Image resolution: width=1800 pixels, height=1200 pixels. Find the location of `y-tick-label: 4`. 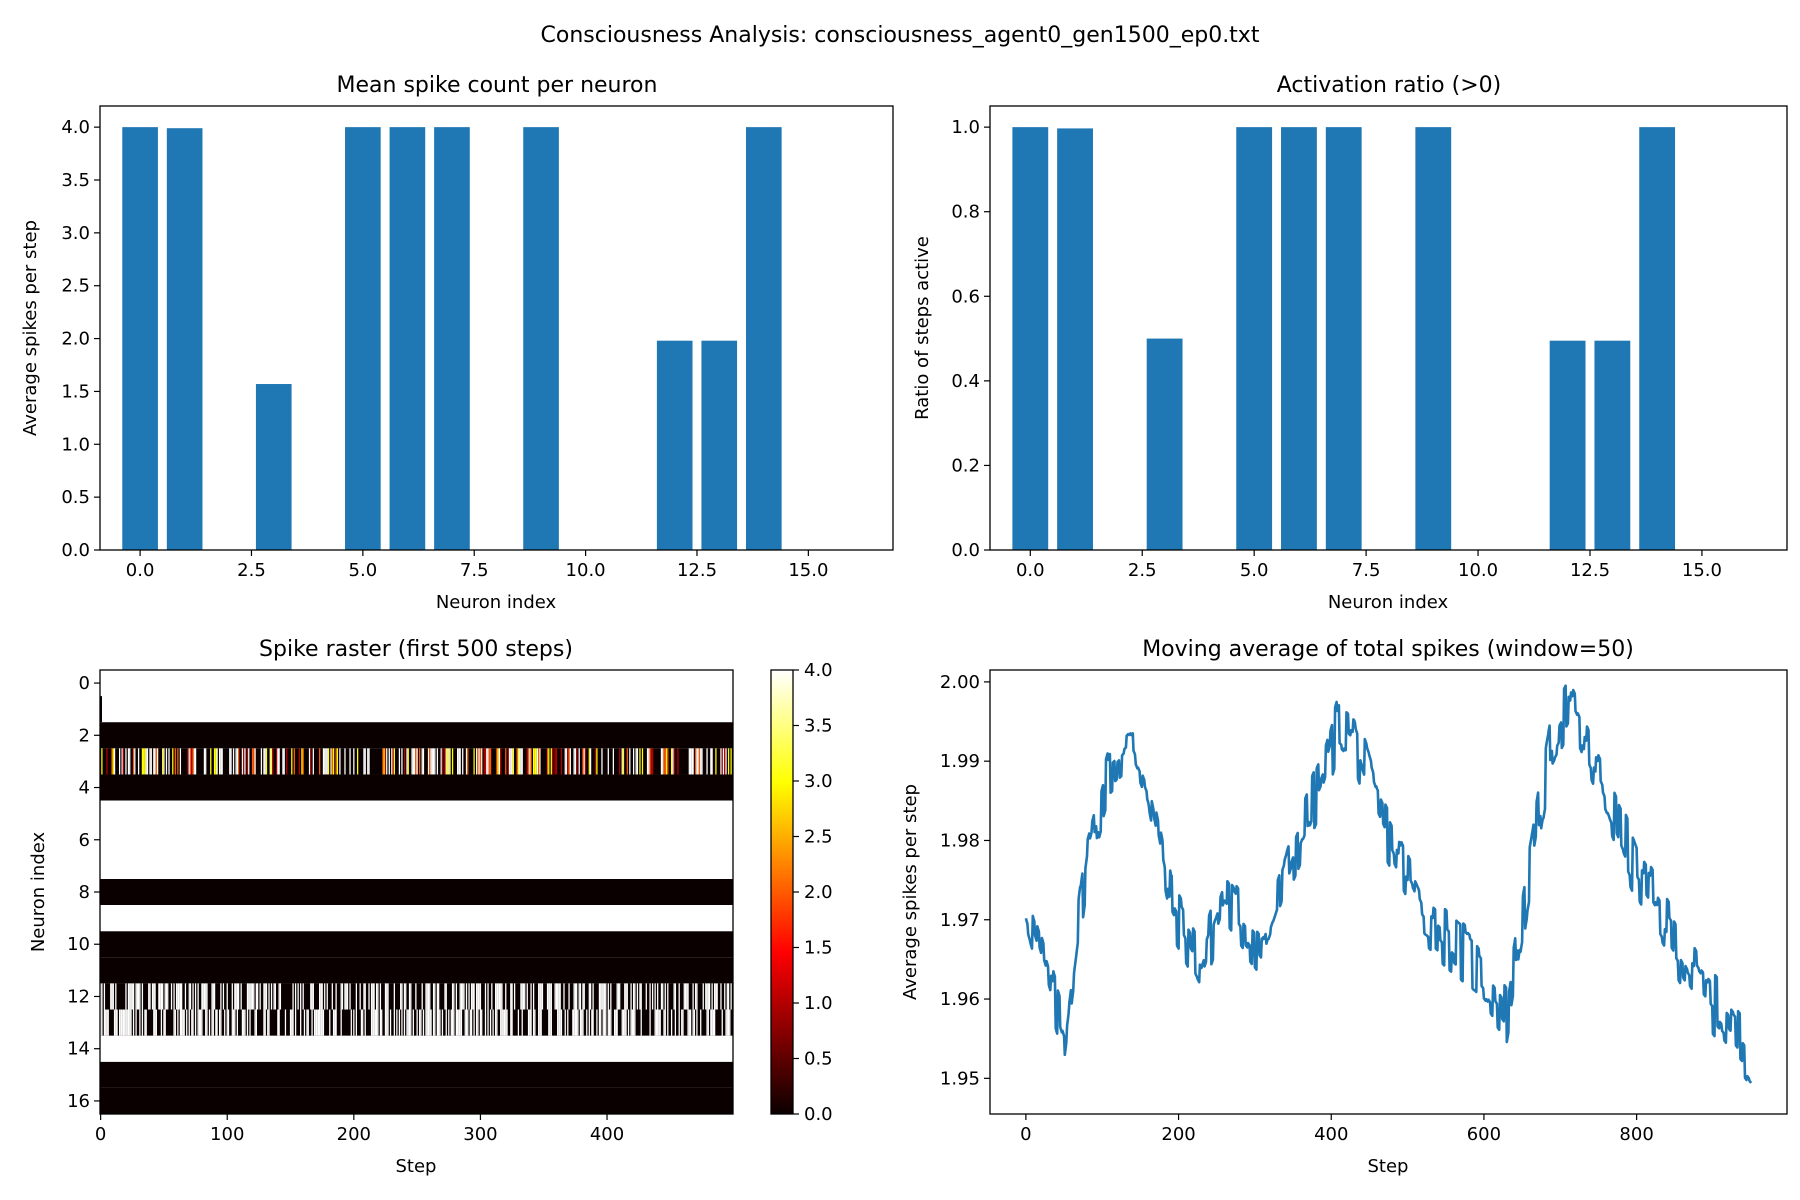

y-tick-label: 4 is located at coordinates (84, 788).